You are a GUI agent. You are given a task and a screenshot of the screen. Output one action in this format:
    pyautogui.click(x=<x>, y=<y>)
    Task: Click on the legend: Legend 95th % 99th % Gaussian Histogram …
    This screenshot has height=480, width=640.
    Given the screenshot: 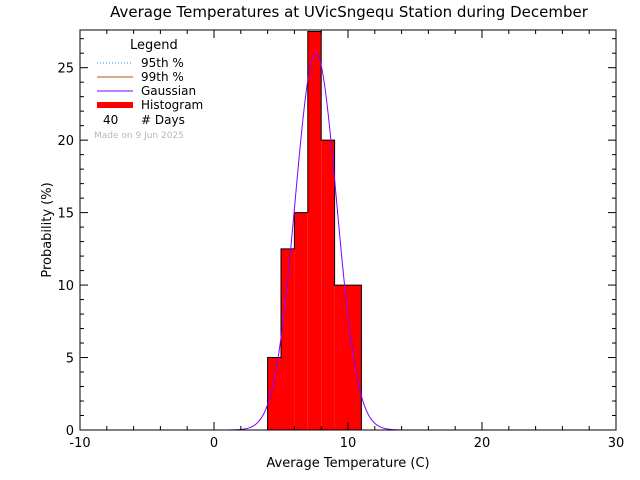 What is the action you would take?
    pyautogui.click(x=148, y=89)
    